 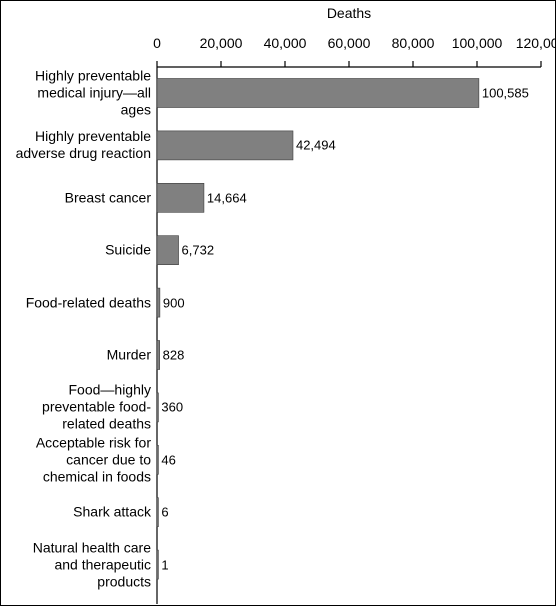 I want to click on category-label-line: medical injury—all ages, so click(x=94, y=101).